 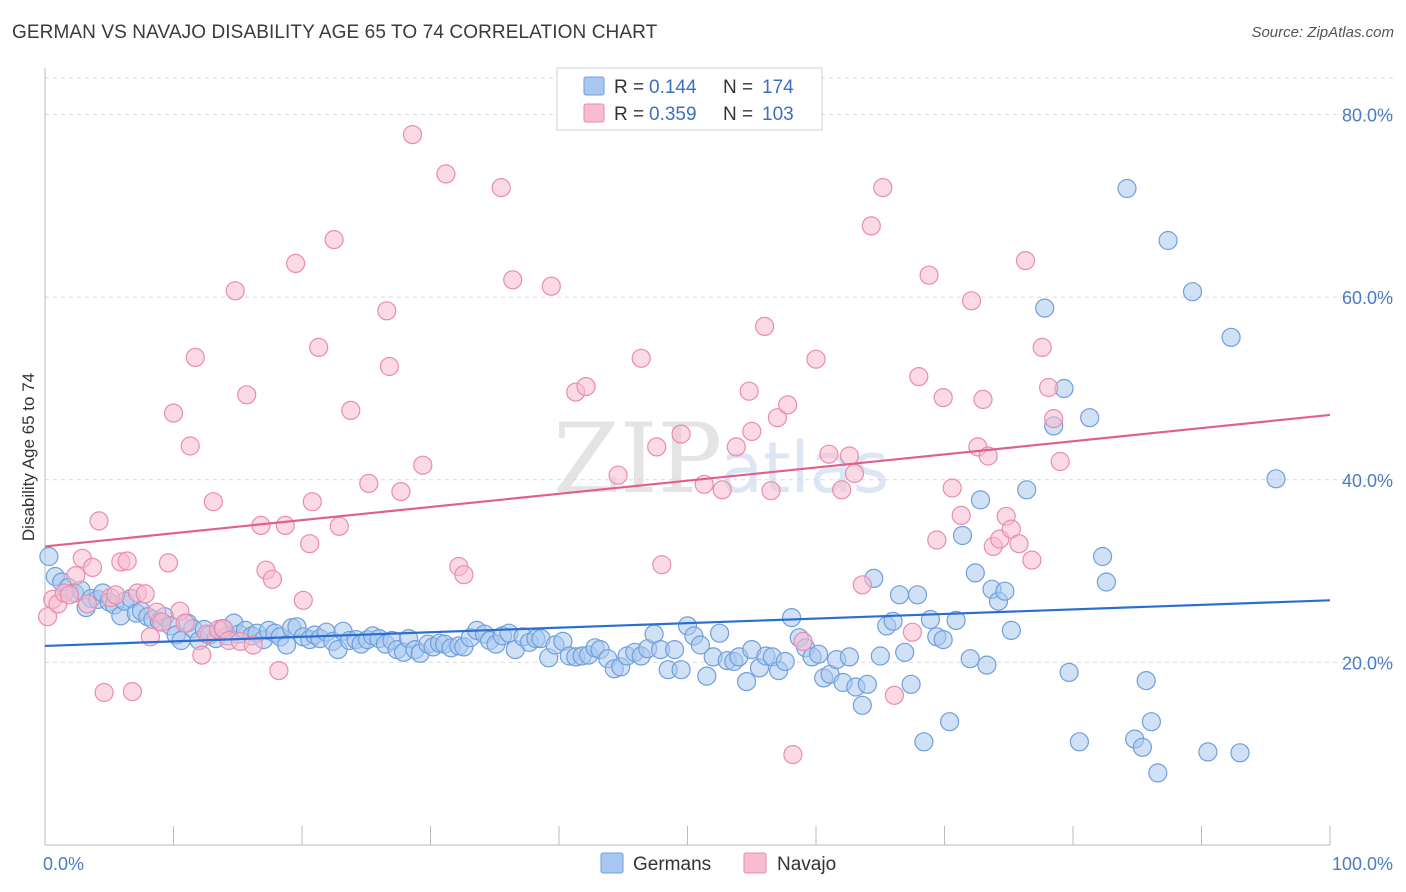 What do you see at coordinates (738, 114) in the screenshot?
I see `legend-n-label-navajo: N =` at bounding box center [738, 114].